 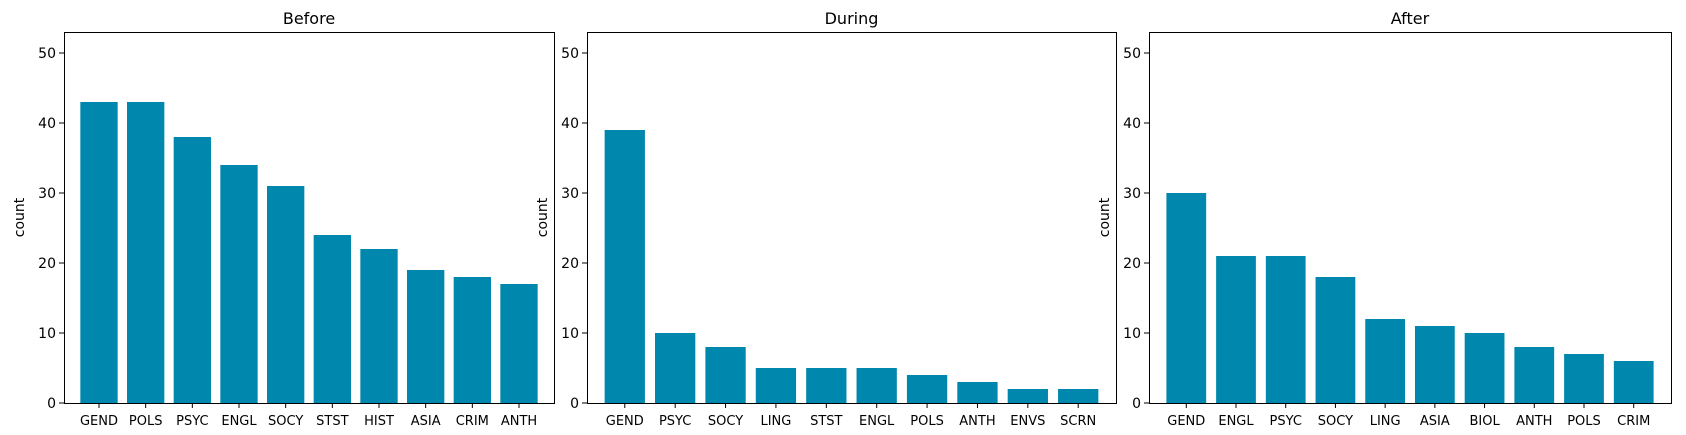 I want to click on x-tick-label: BIOL, so click(x=1484, y=421).